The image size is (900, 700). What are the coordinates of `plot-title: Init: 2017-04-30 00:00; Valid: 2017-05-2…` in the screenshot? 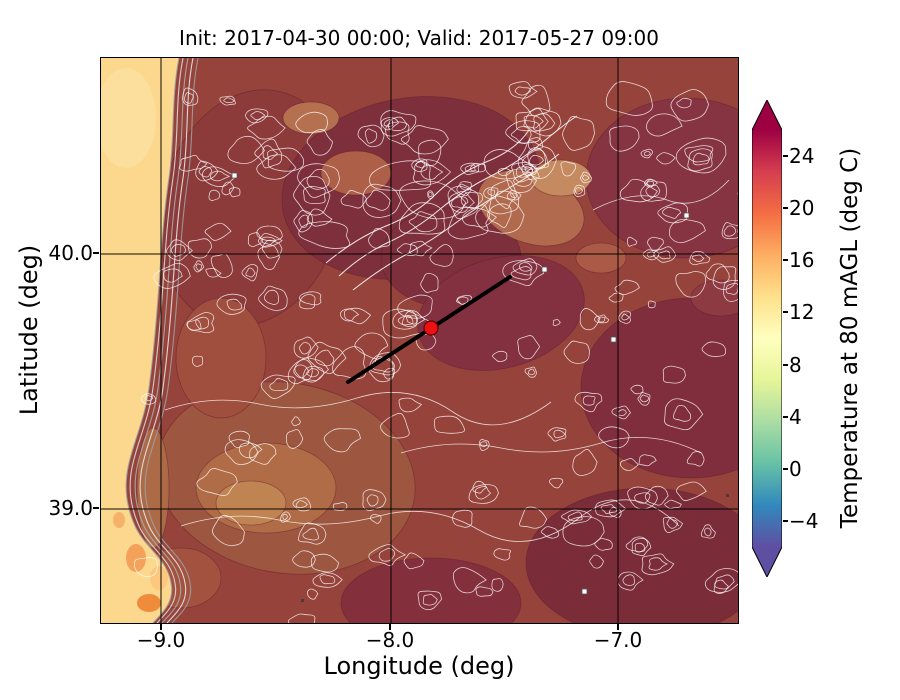 It's located at (419, 38).